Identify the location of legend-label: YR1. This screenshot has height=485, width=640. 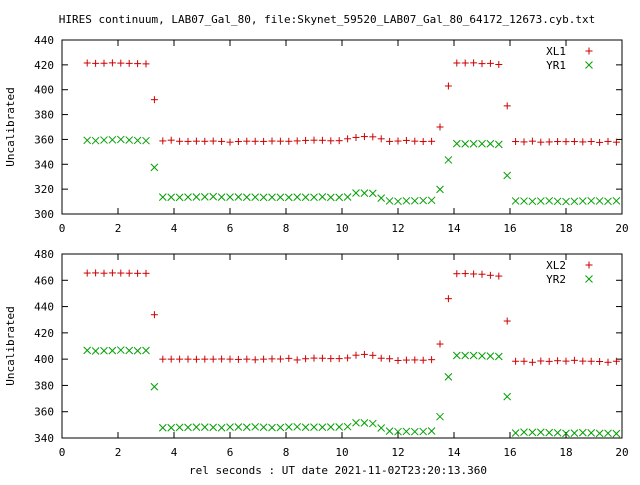
(556, 65).